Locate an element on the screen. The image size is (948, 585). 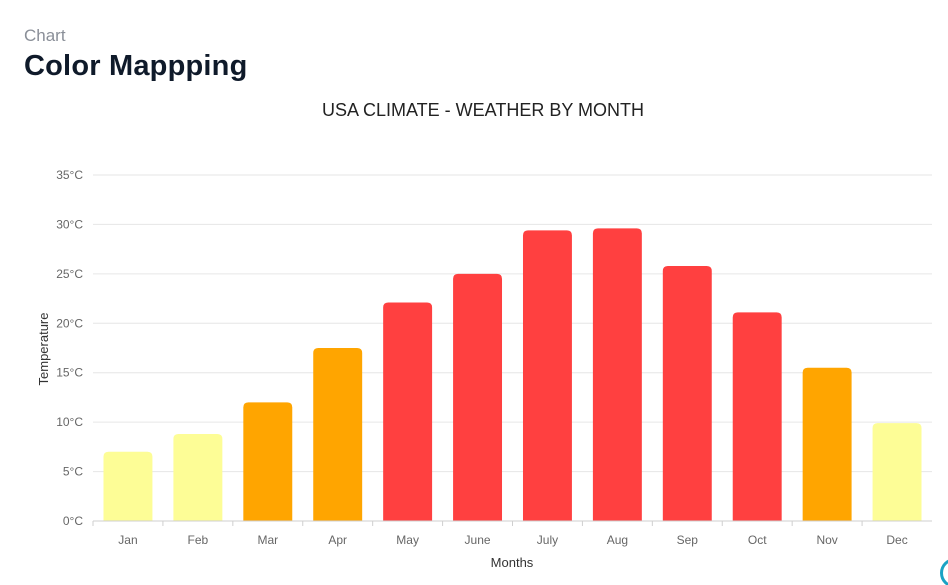
bar-mar is located at coordinates (268, 461).